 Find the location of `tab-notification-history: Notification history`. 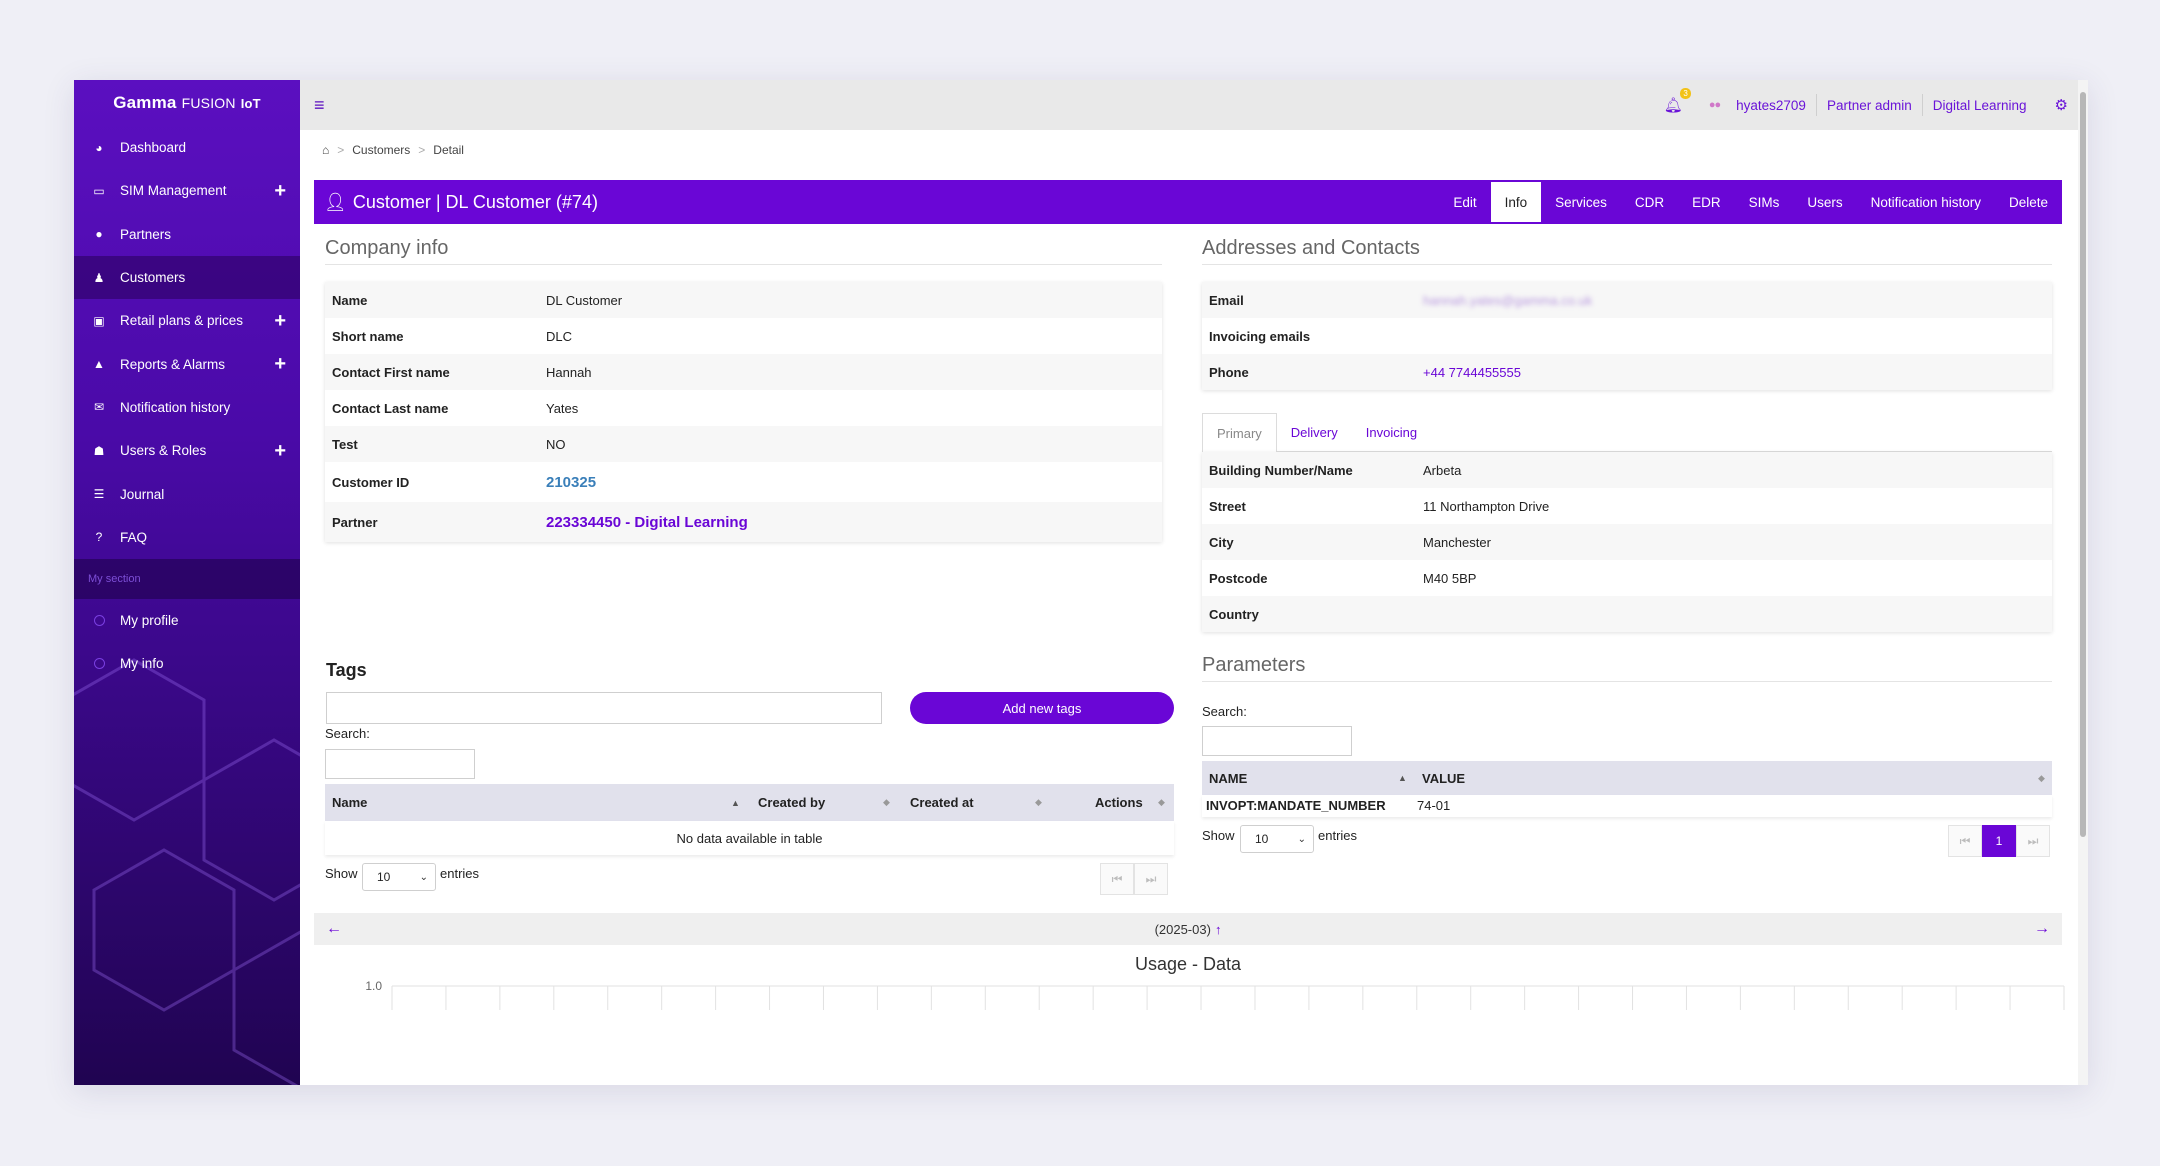

tab-notification-history: Notification history is located at coordinates (1925, 202).